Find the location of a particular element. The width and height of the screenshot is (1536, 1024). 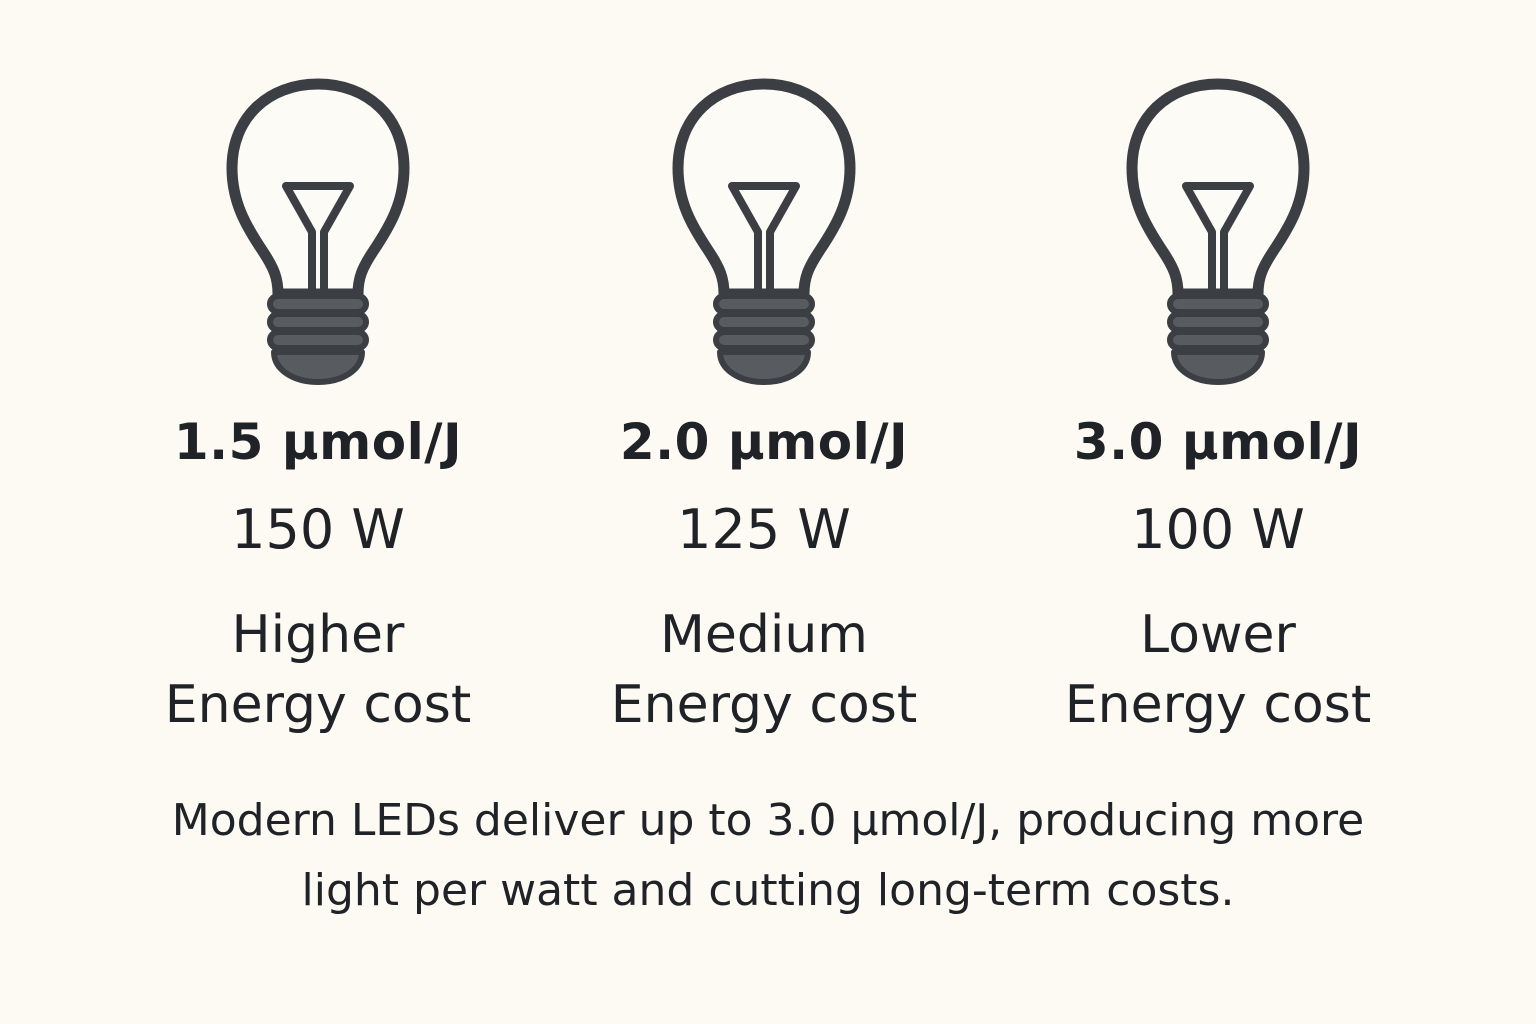

efficiency-value: 3.0 µmol/J is located at coordinates (1218, 442).